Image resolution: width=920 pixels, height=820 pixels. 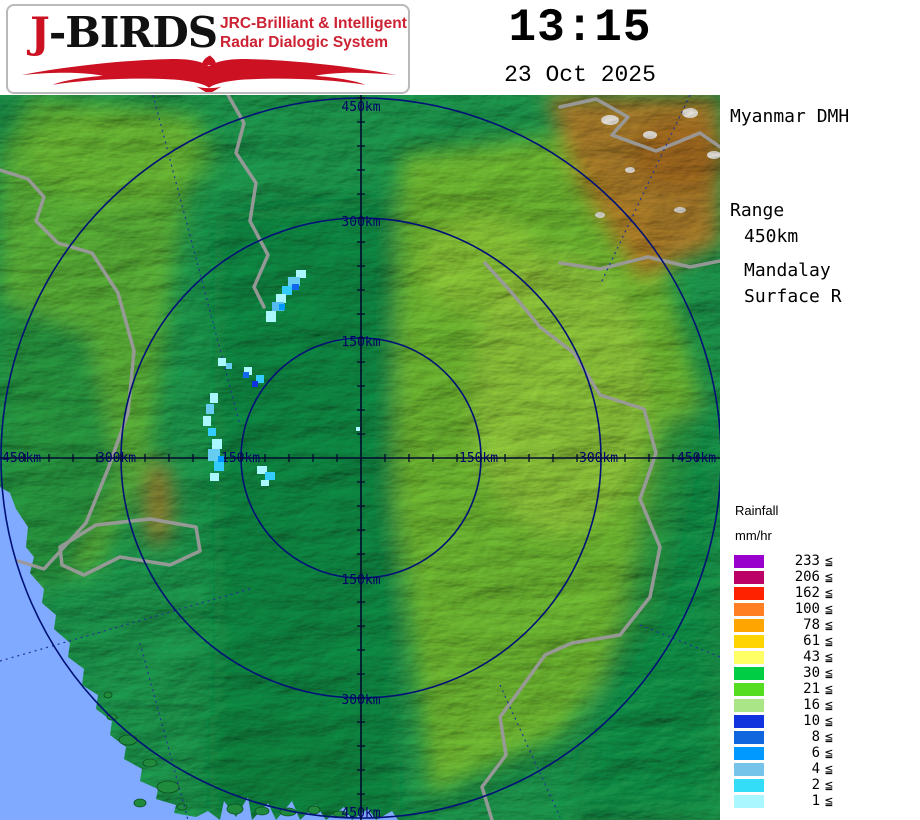 I want to click on site-name: Mandalay, so click(x=787, y=270).